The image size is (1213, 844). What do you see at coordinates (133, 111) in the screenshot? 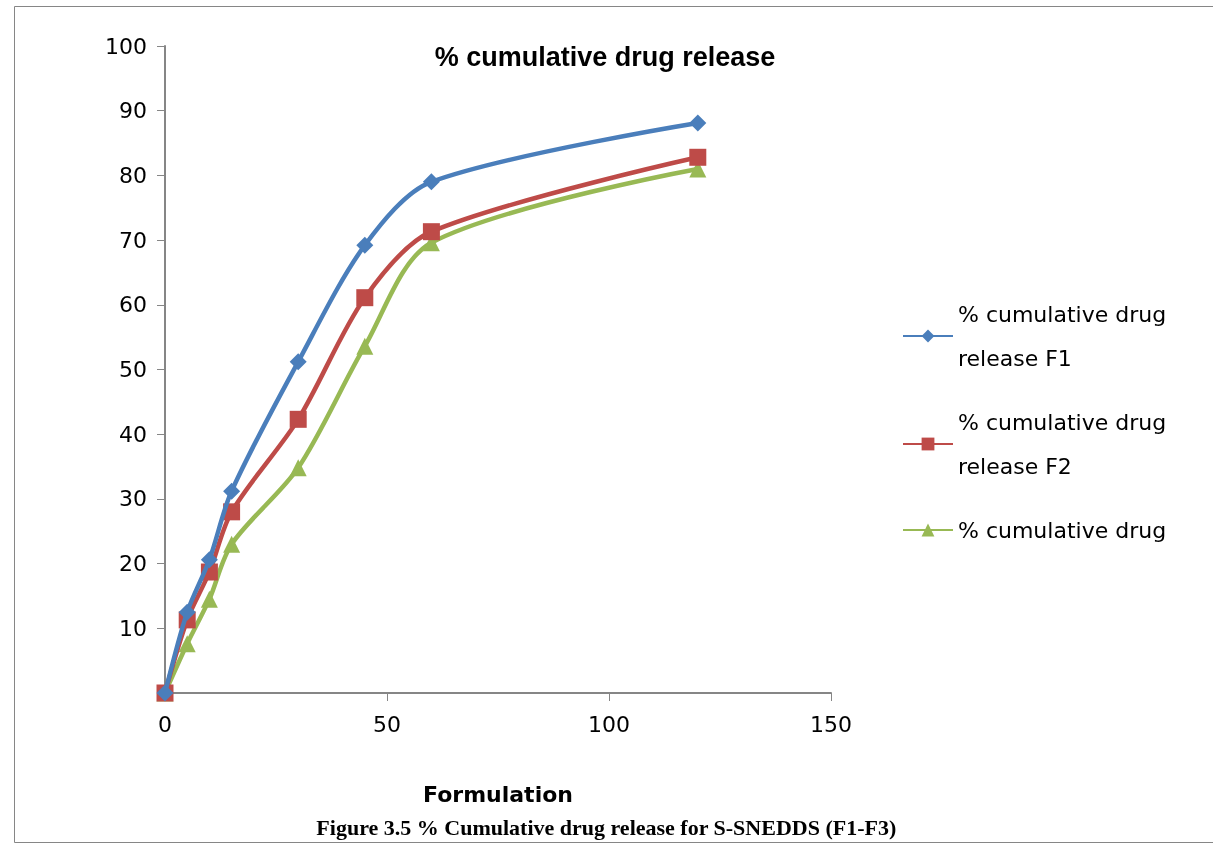
I see `y-tick-label: 90` at bounding box center [133, 111].